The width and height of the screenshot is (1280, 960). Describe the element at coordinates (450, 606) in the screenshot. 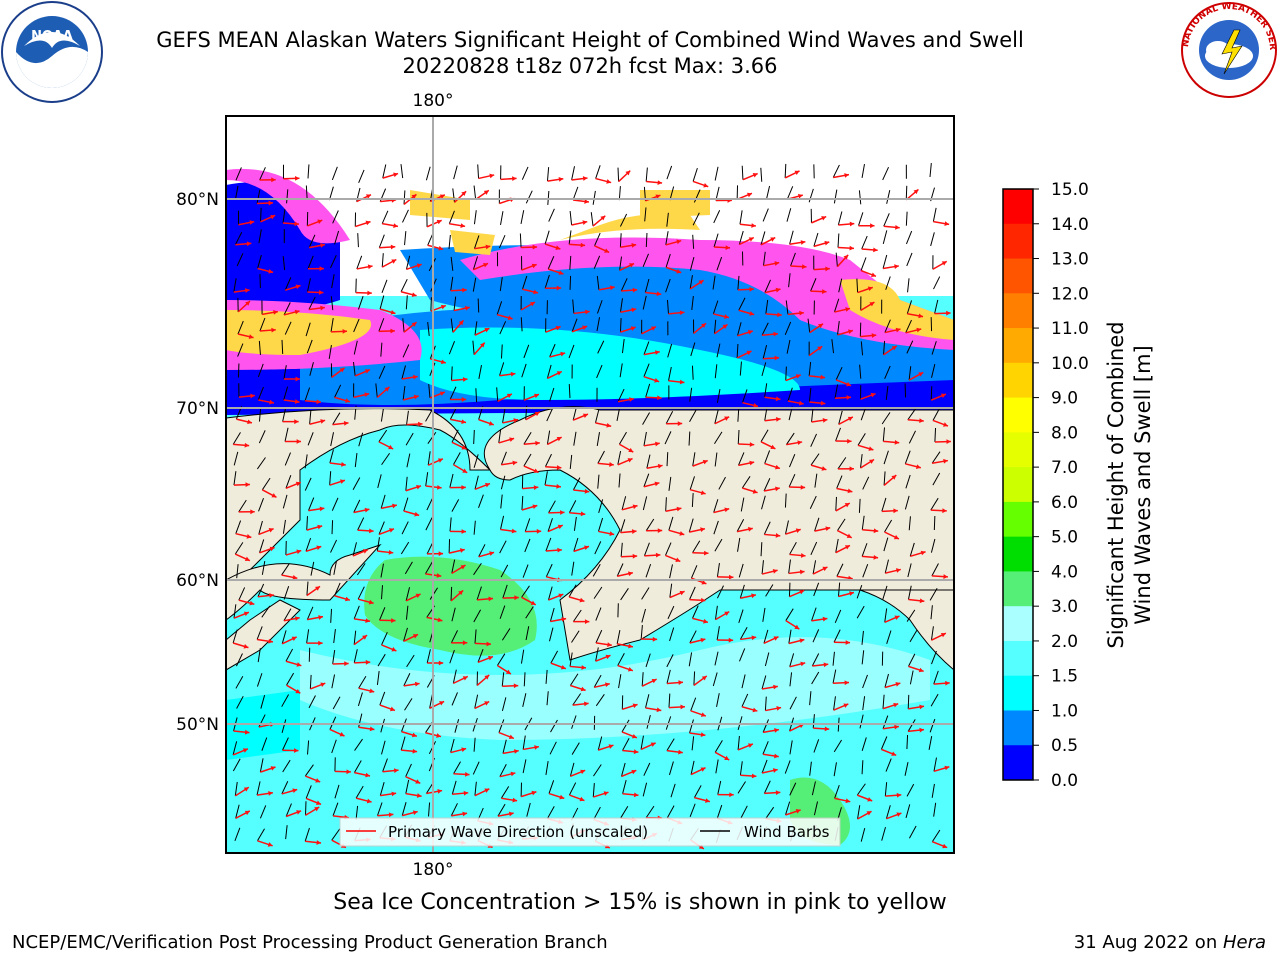

I see `high-wave-region` at that location.